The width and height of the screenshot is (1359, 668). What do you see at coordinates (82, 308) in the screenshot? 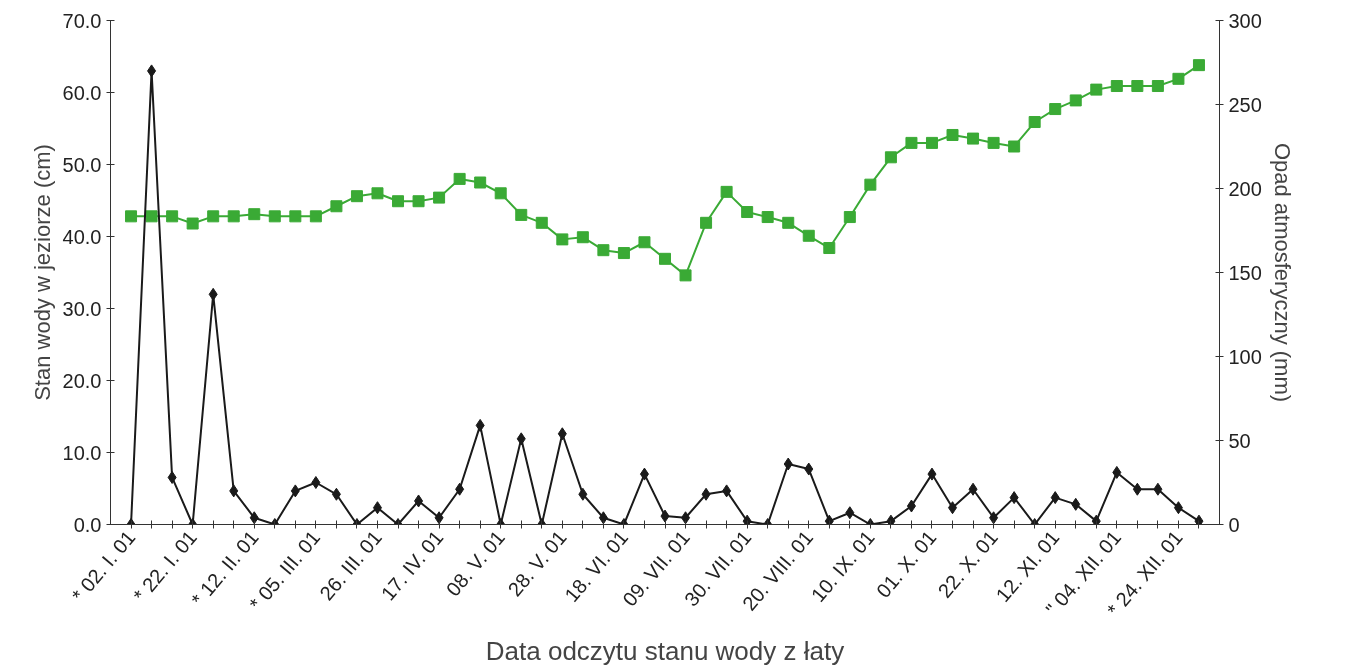
I see `y-tick-label: 30.0` at bounding box center [82, 308].